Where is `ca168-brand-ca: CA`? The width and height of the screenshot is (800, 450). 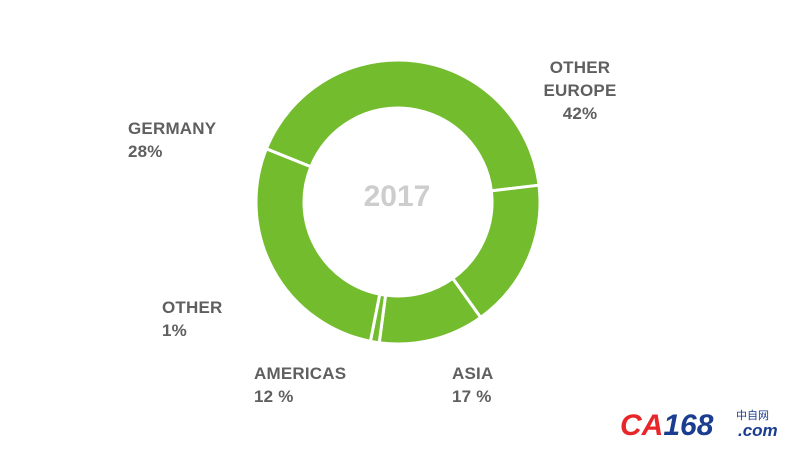 ca168-brand-ca: CA is located at coordinates (641, 425).